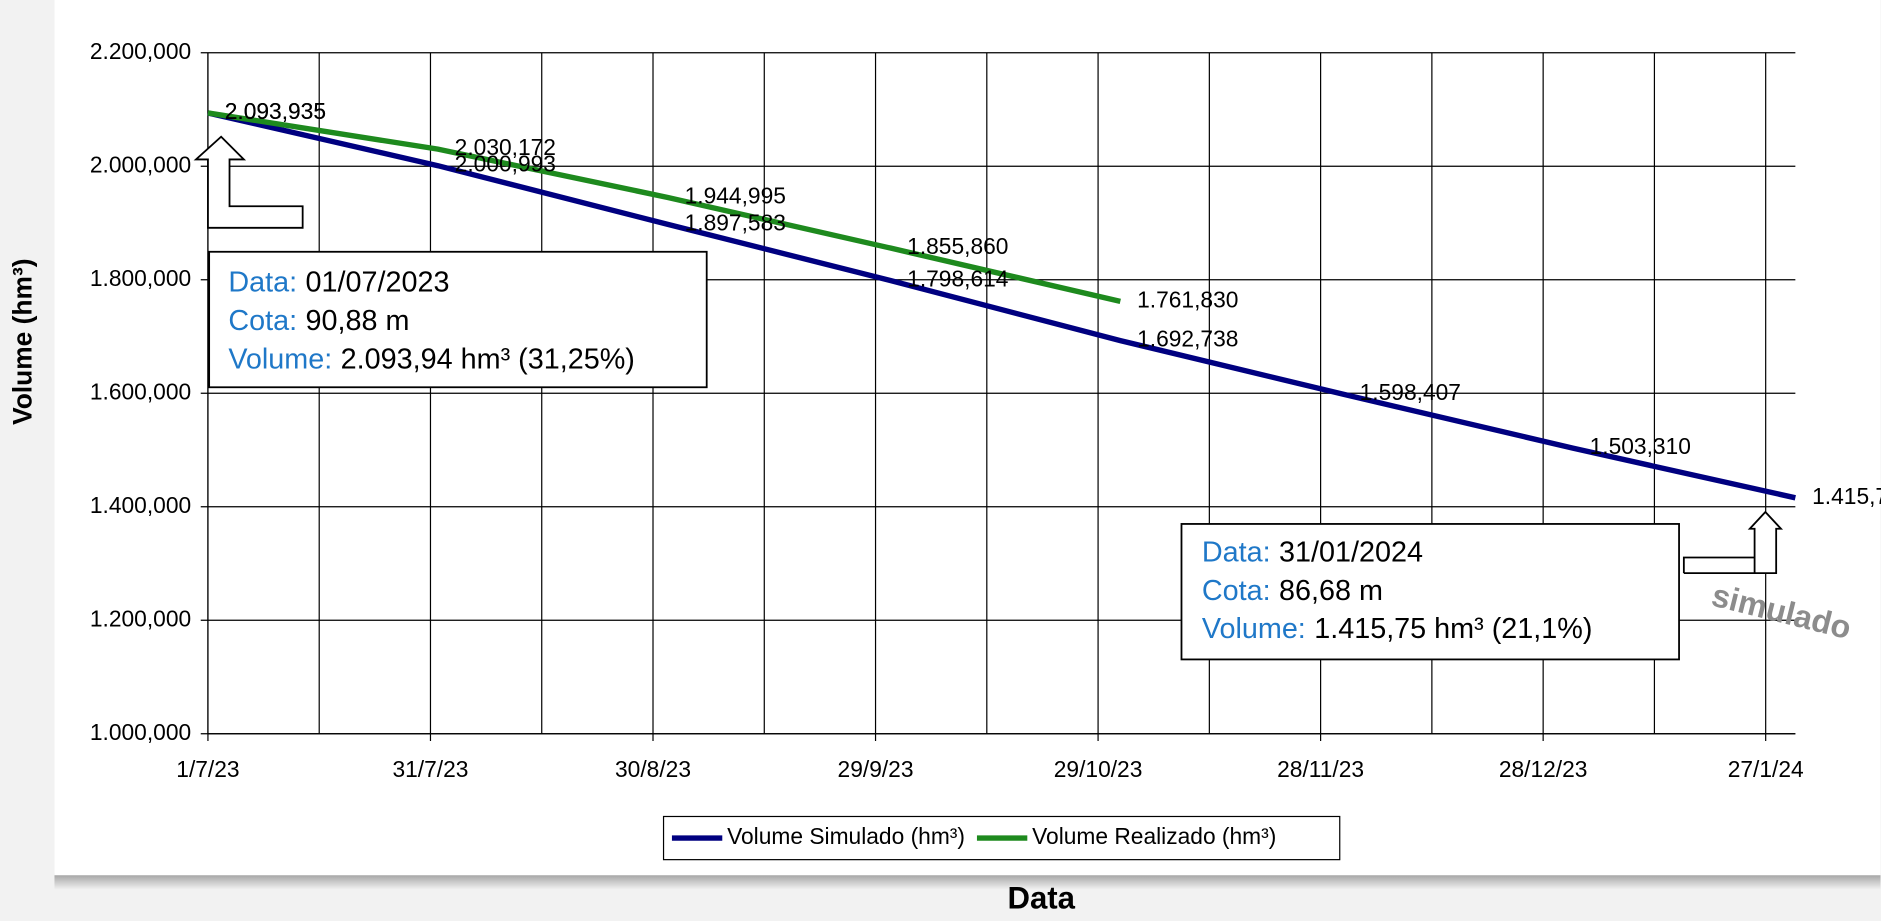 The height and width of the screenshot is (921, 1881). Describe the element at coordinates (140, 391) in the screenshot. I see `y-tick-label: 1.600,000` at that location.